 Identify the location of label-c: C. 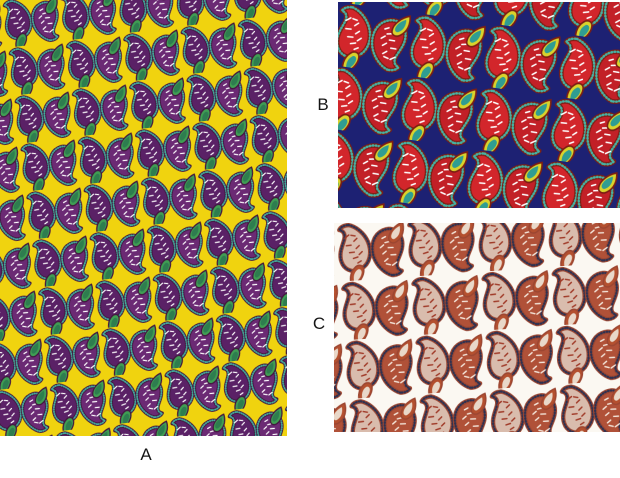
(319, 323).